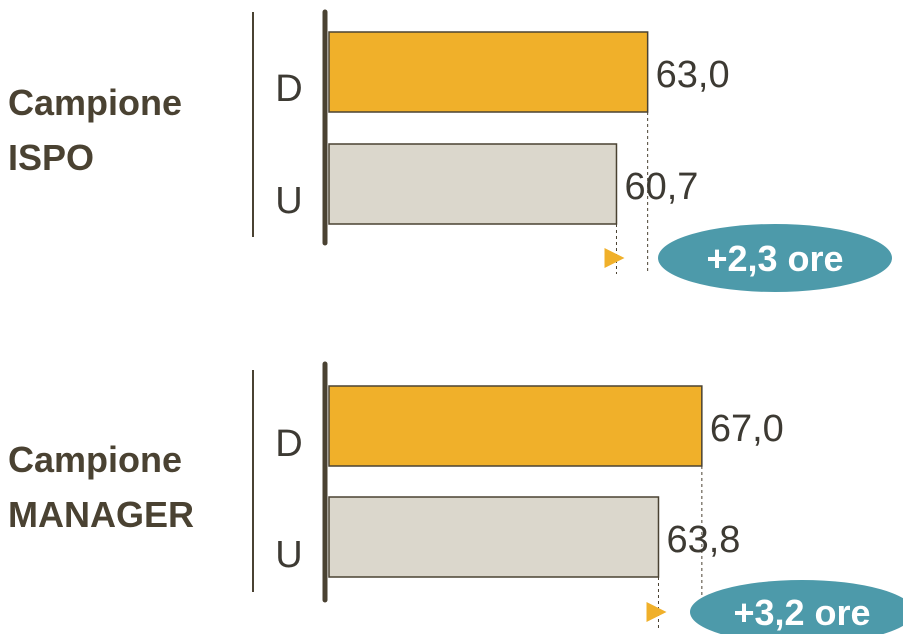 The image size is (903, 634). I want to click on group-label-line: ISPO, so click(51, 157).